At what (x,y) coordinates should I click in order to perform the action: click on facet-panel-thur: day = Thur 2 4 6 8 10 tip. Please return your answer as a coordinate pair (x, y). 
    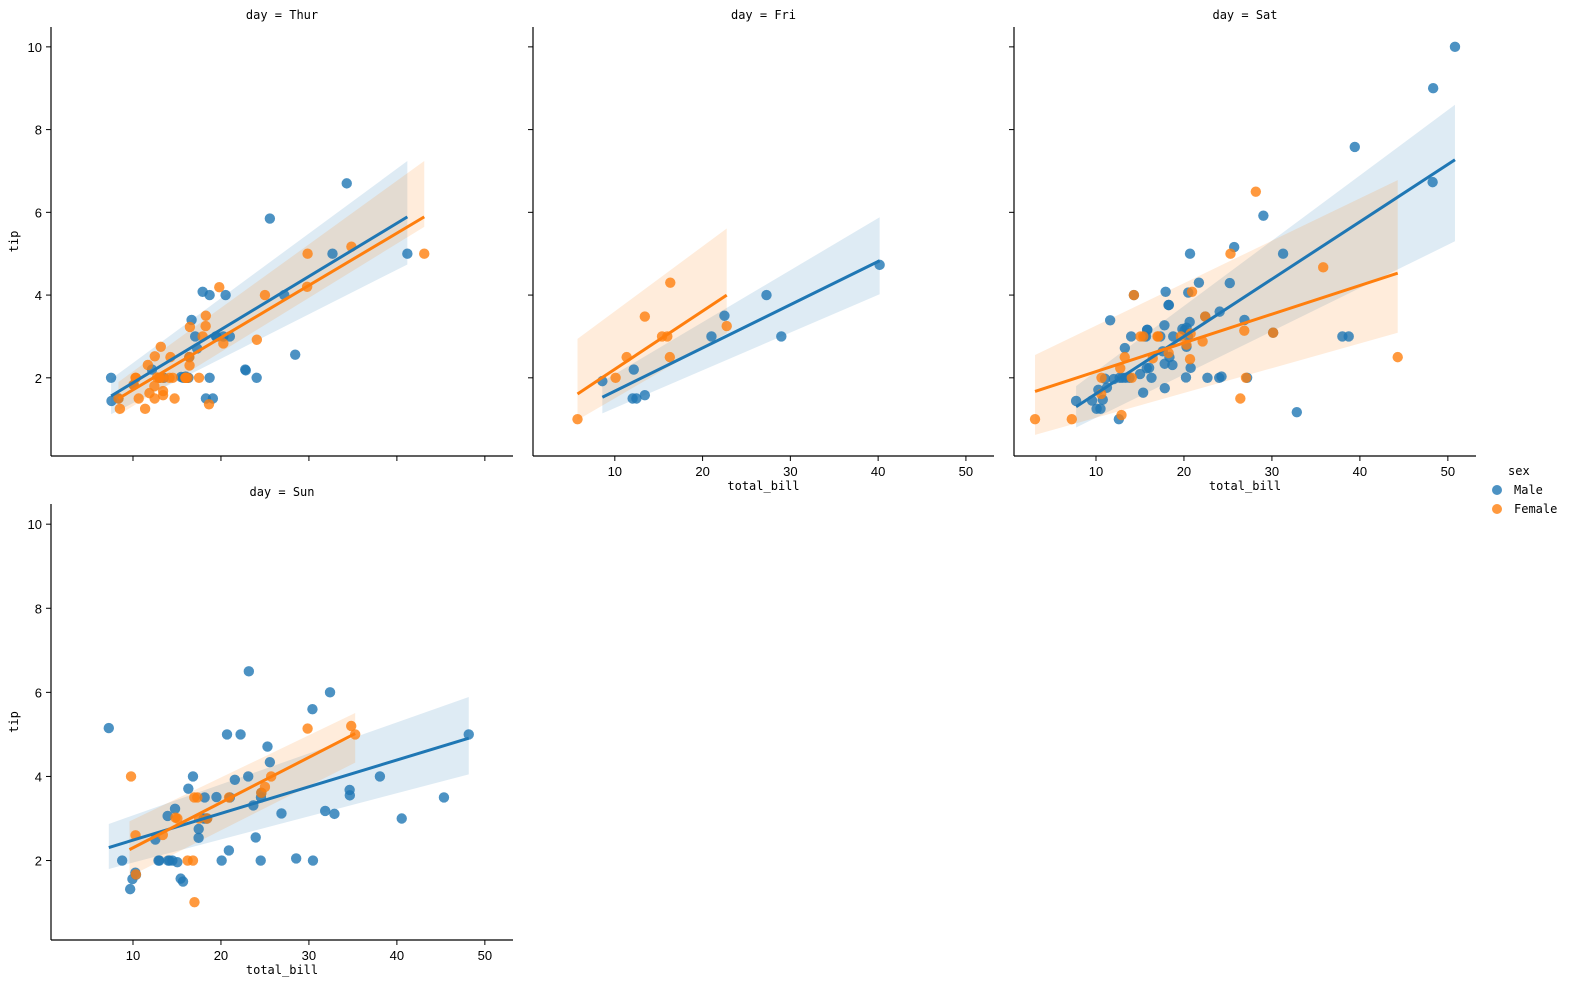
    Looking at the image, I should click on (260, 234).